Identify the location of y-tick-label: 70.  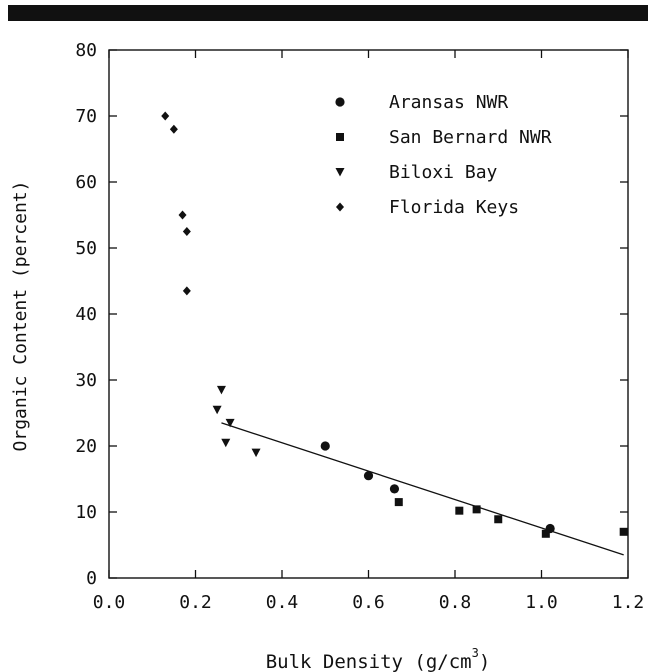
(86, 116).